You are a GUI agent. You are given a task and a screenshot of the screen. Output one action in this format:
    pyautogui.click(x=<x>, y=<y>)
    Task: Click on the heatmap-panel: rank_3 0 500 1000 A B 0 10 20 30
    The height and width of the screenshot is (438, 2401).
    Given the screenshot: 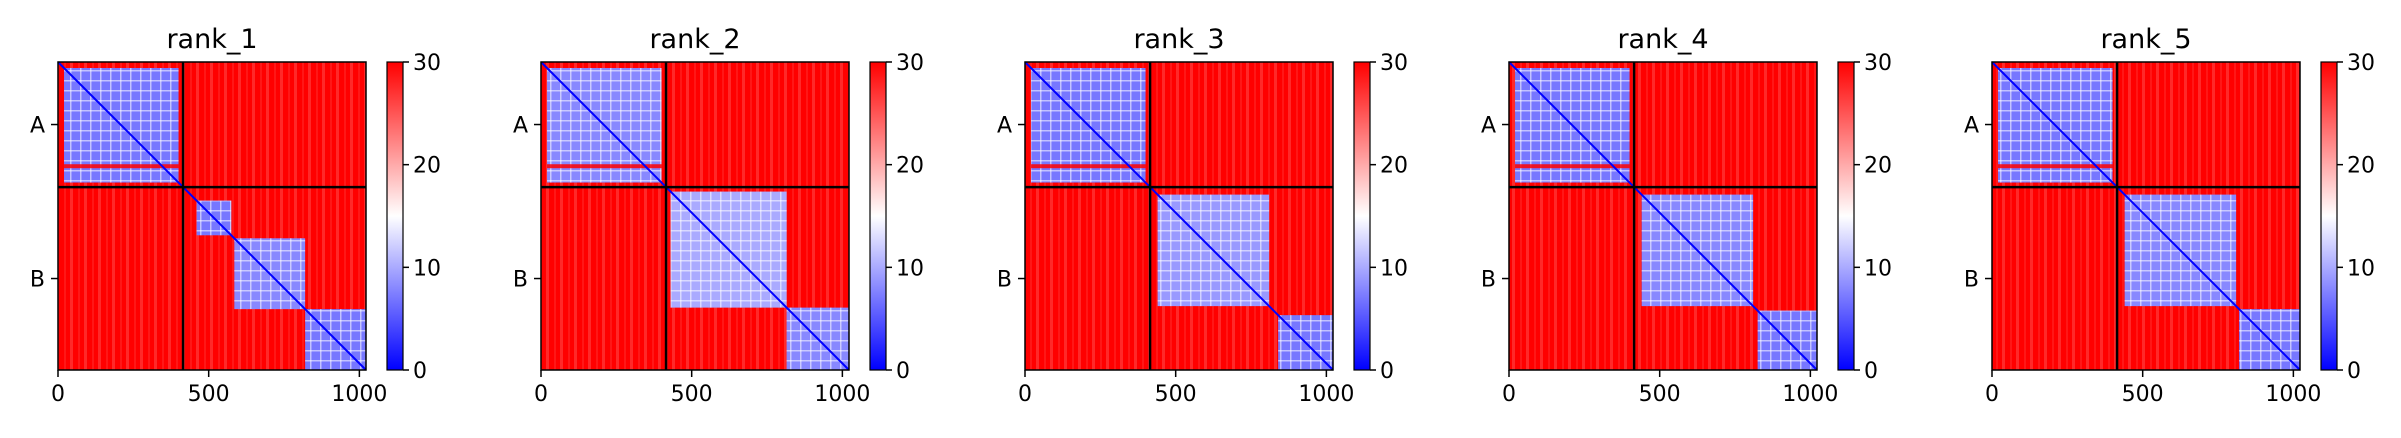 What is the action you would take?
    pyautogui.click(x=1202, y=215)
    